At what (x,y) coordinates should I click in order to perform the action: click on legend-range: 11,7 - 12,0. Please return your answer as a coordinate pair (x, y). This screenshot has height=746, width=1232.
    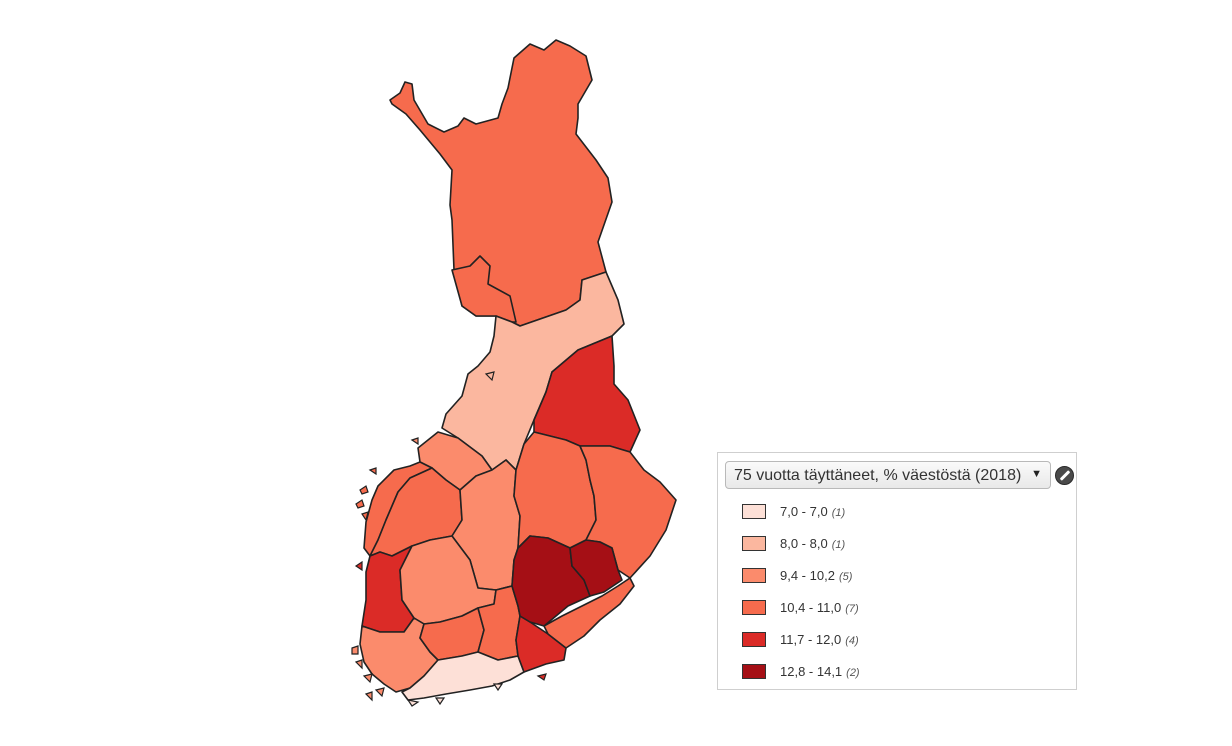
    Looking at the image, I should click on (811, 639).